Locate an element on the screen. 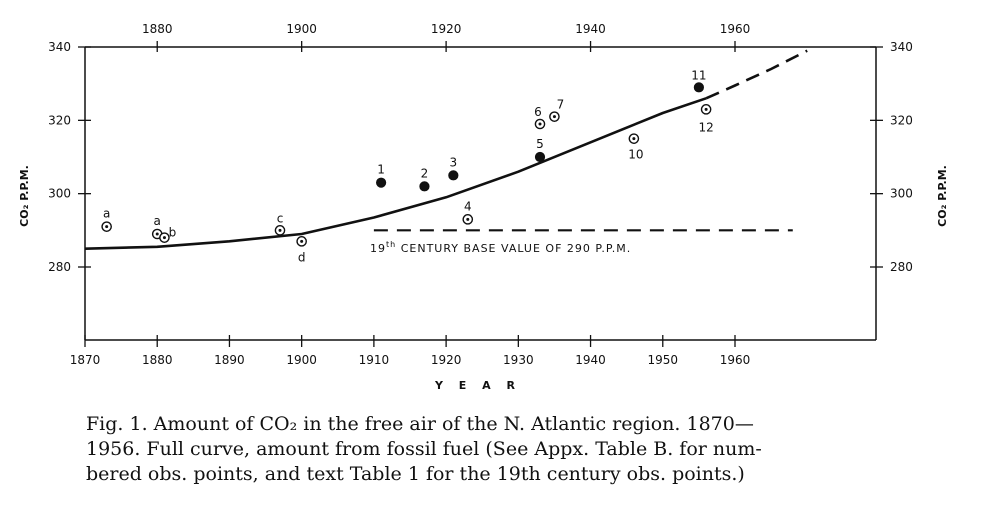 This screenshot has height=520, width=1000. data-point-label: 1 is located at coordinates (381, 170).